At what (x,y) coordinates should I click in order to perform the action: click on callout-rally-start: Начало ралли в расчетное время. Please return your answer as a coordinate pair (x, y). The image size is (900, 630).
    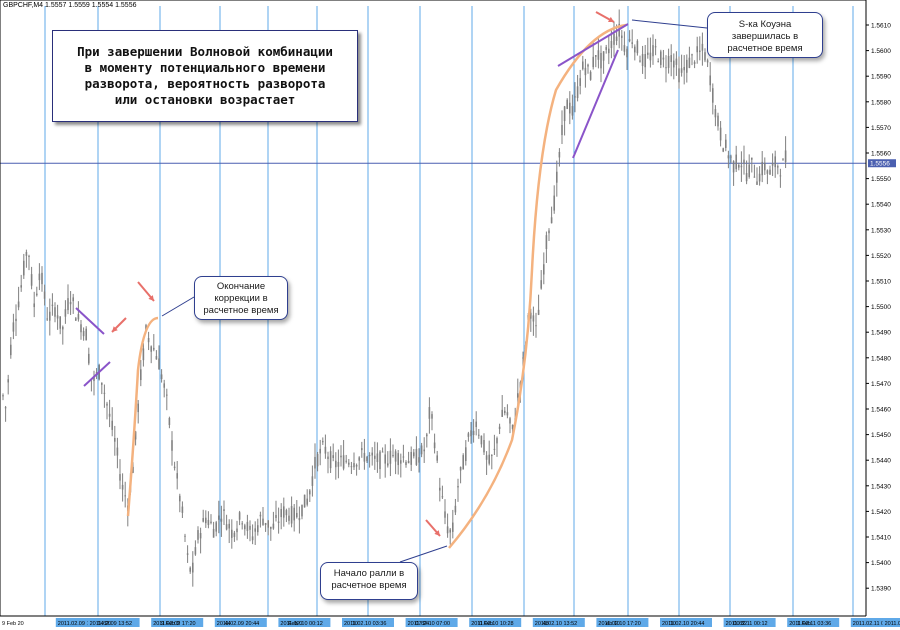
    Looking at the image, I should click on (369, 581).